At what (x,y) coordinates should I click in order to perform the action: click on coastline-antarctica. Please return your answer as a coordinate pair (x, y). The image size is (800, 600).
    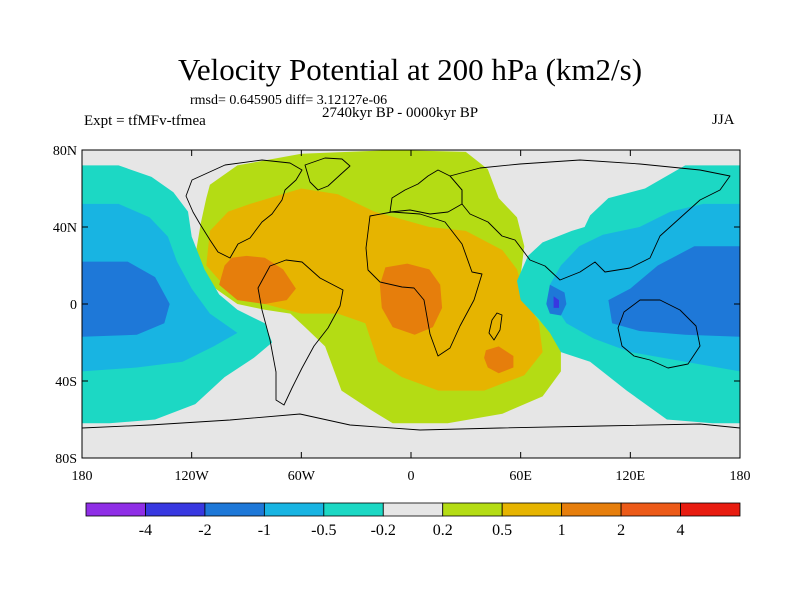
    Looking at the image, I should click on (411, 422).